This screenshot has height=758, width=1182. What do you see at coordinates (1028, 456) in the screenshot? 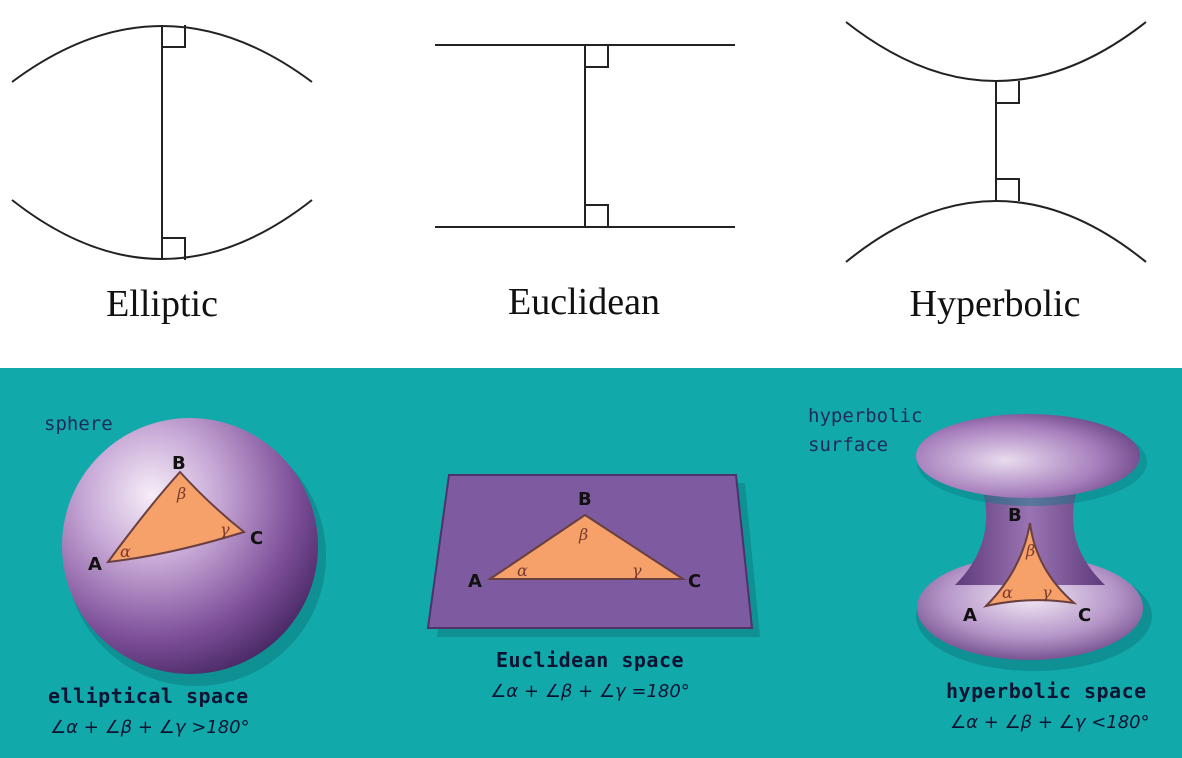
I see `hyperboloid-top-disk` at bounding box center [1028, 456].